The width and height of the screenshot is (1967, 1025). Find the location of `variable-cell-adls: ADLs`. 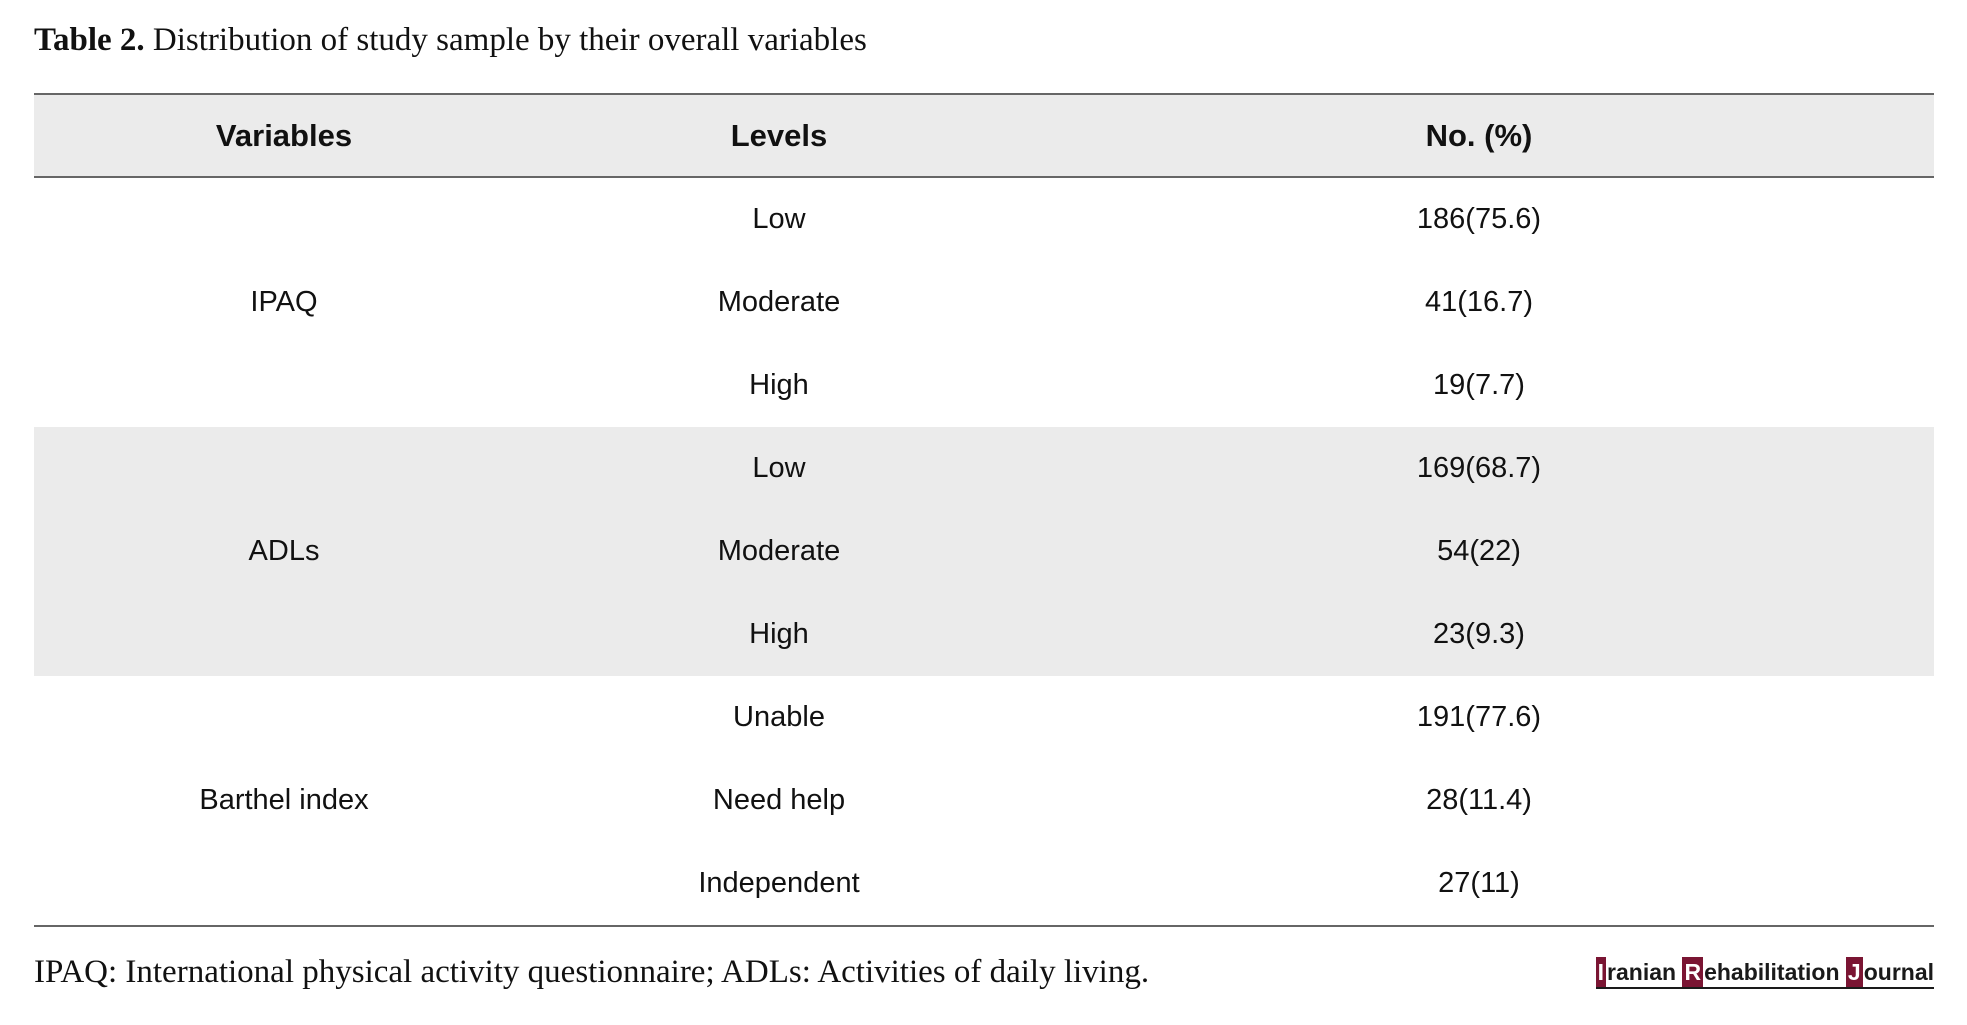

variable-cell-adls: ADLs is located at coordinates (284, 551).